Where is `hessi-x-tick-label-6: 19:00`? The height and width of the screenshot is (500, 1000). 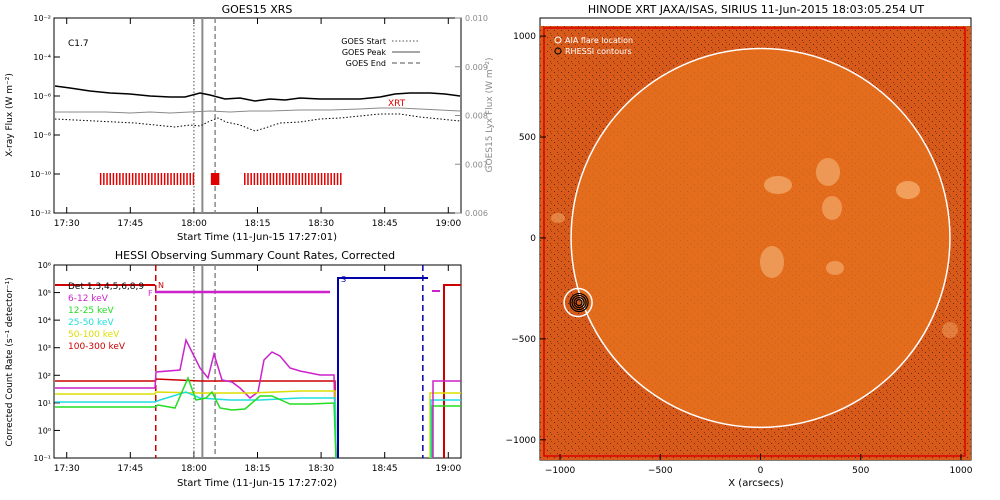 hessi-x-tick-label-6: 19:00 is located at coordinates (448, 469).